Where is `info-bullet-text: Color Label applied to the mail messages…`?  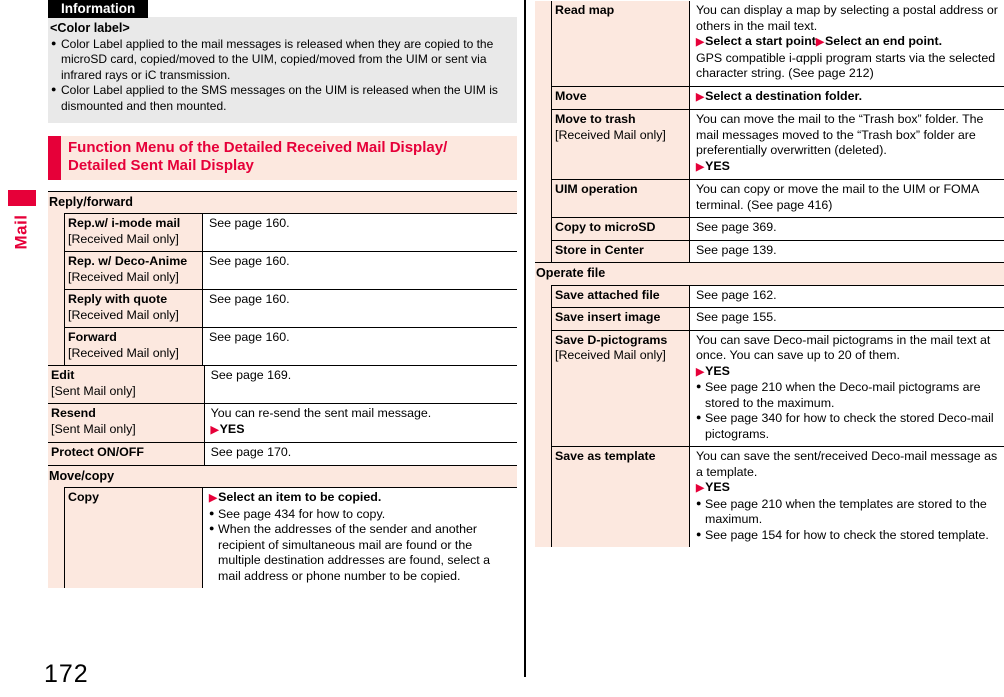
info-bullet-text: Color Label applied to the mail messages… is located at coordinates (277, 59).